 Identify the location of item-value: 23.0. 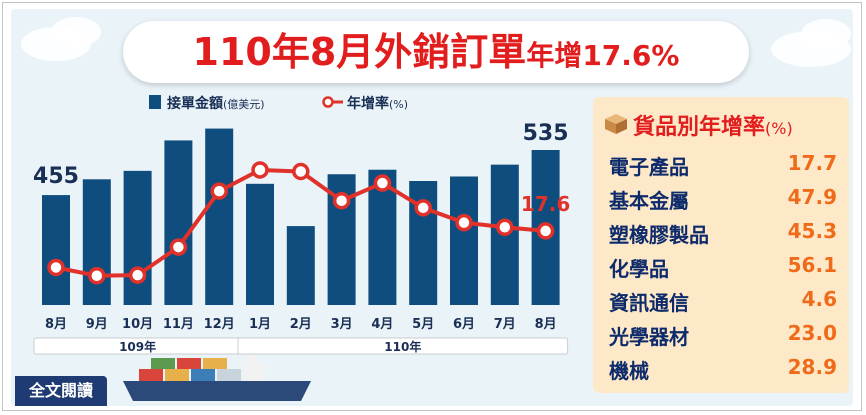
(812, 333).